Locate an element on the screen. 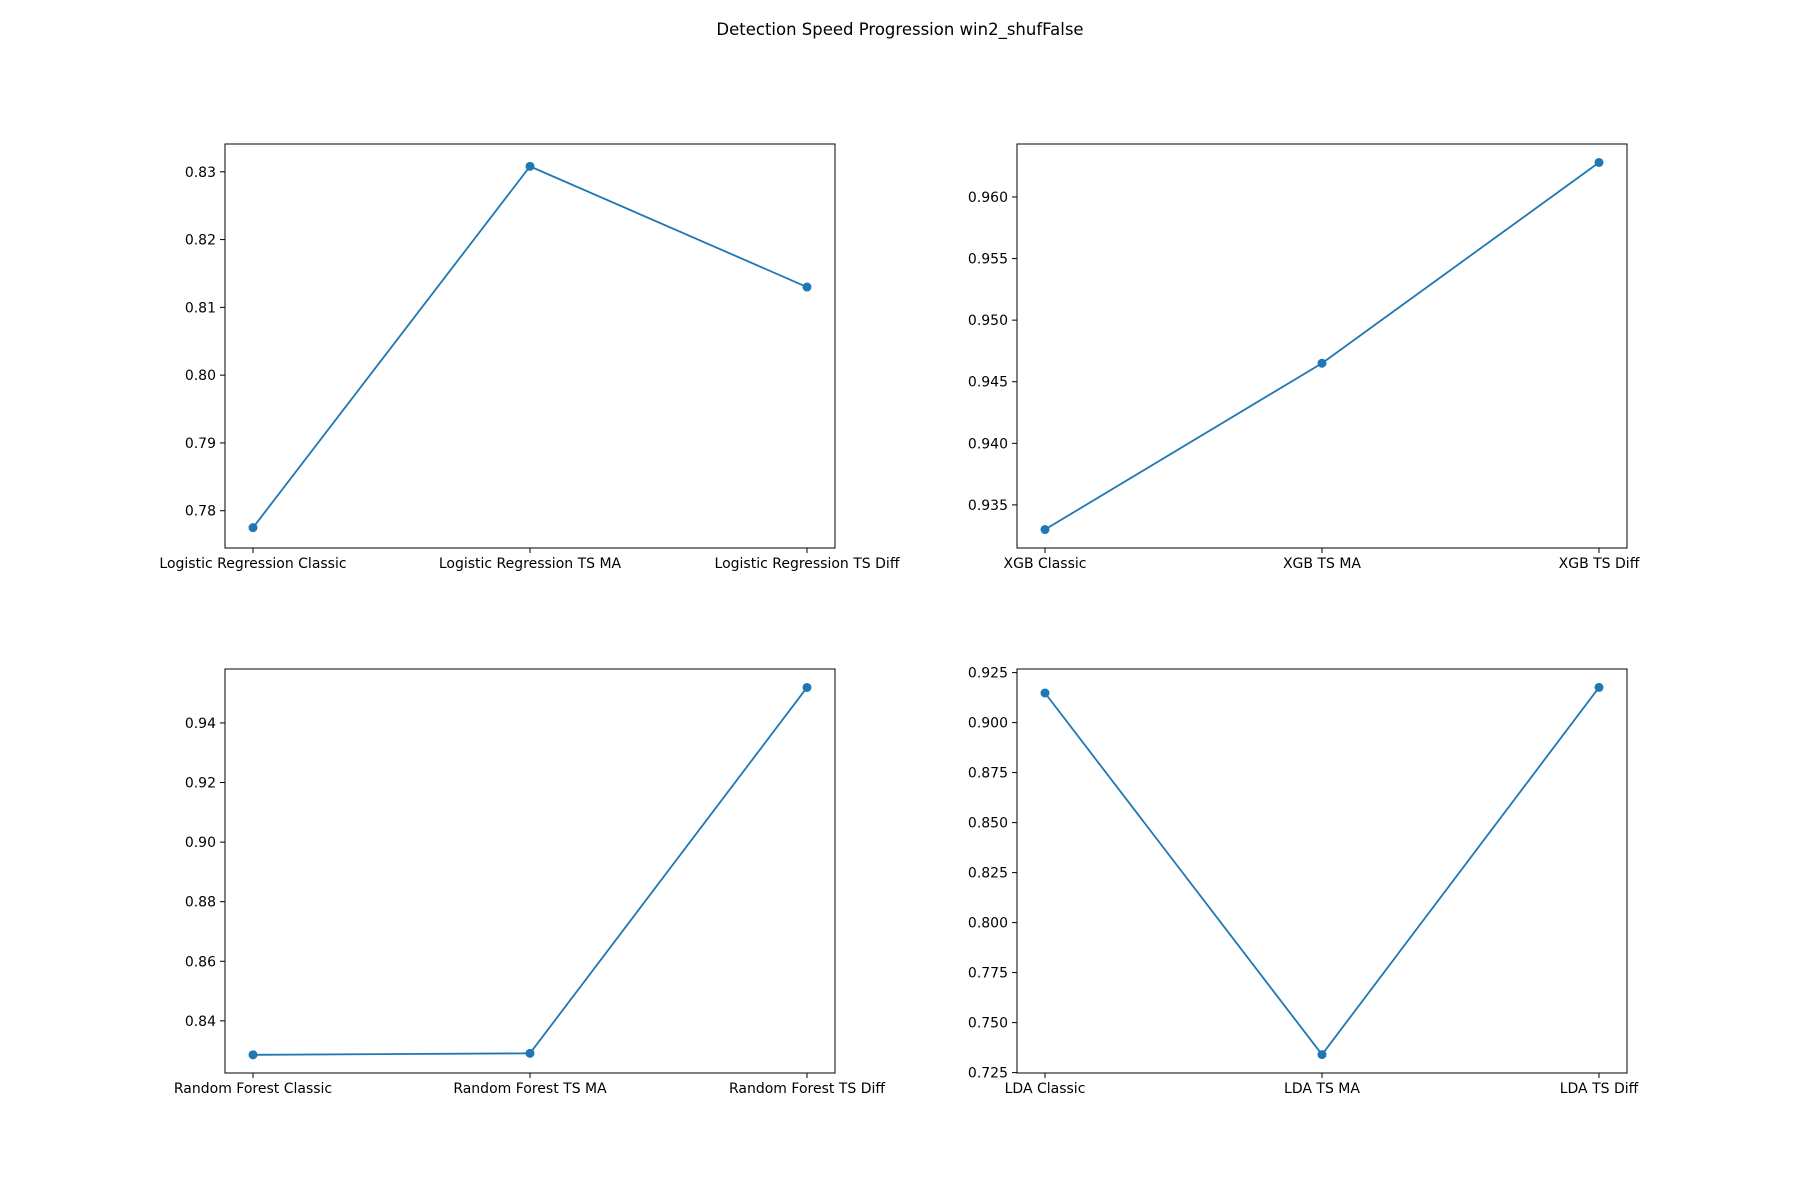 The width and height of the screenshot is (1800, 1200). x-tick-label: Random Forest TS MA is located at coordinates (530, 1089).